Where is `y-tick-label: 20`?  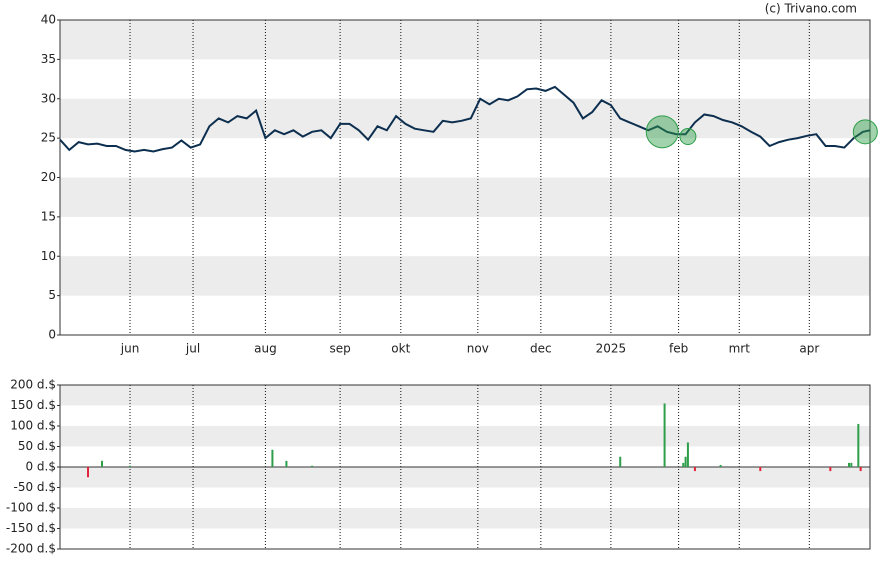
y-tick-label: 20 is located at coordinates (48, 177).